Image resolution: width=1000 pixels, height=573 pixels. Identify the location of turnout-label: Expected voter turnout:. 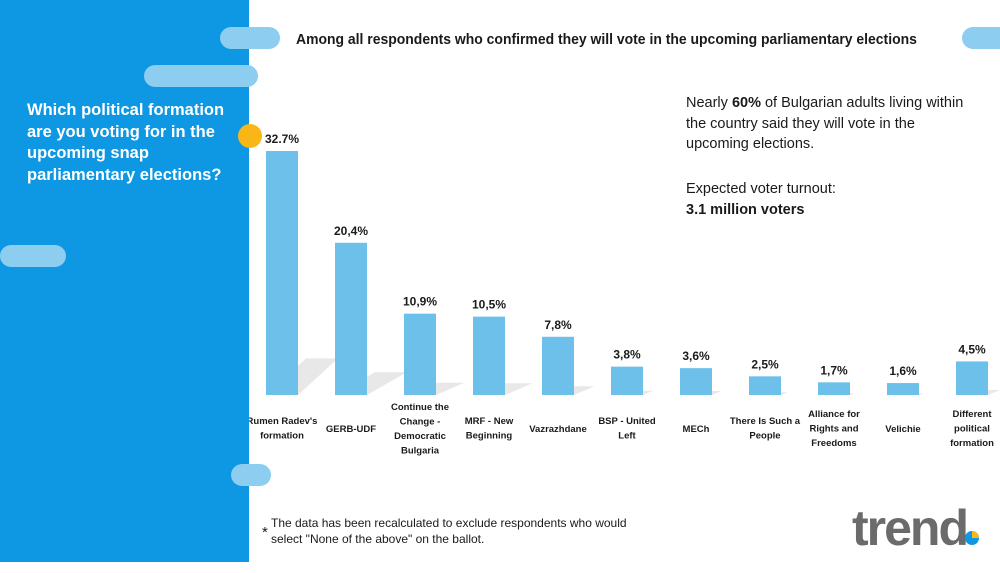
(761, 189).